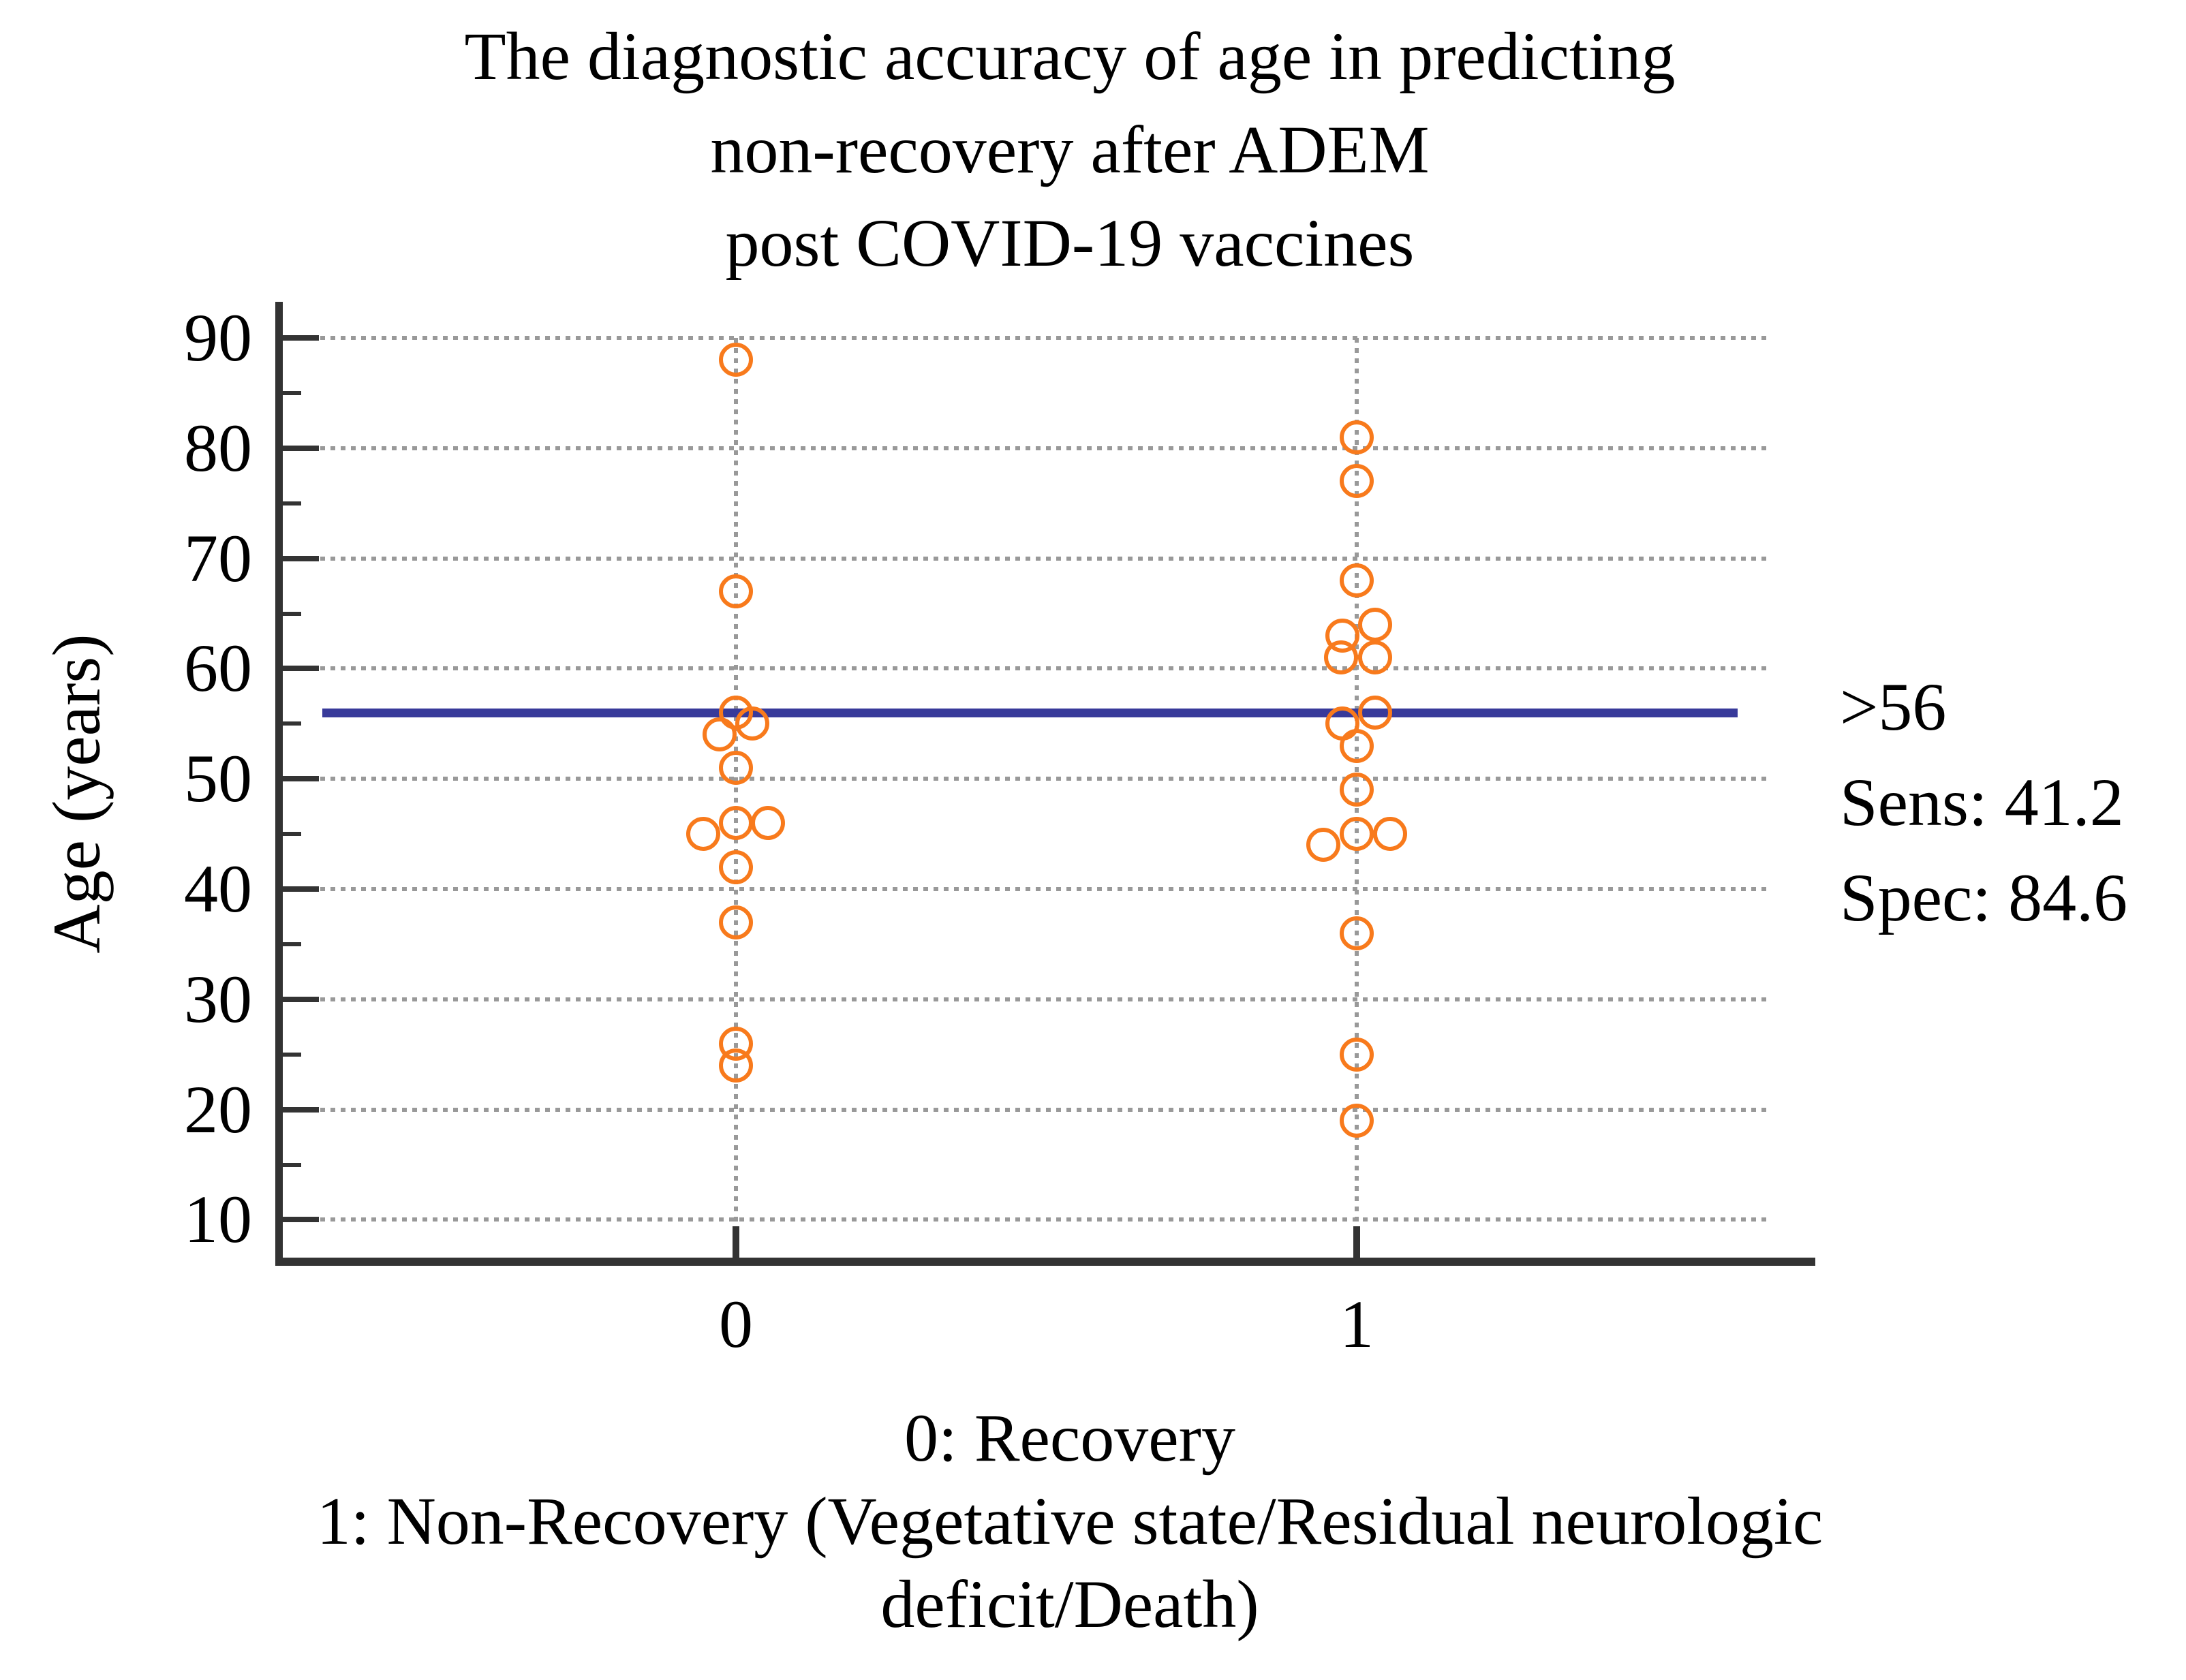 This screenshot has height=1680, width=2186. I want to click on threshold-annotation: >56 Sens: 41.2 Spec: 84.6, so click(1984, 802).